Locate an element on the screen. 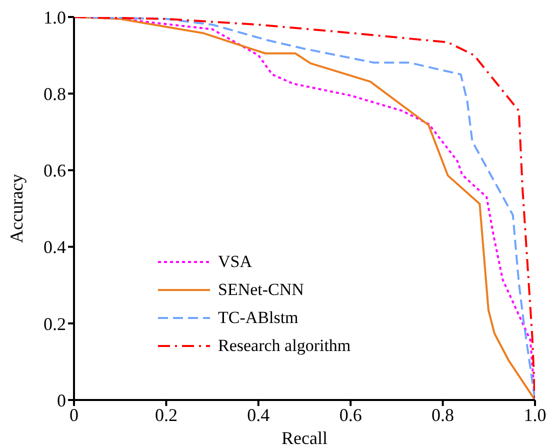  legend-label: SENet-CNN is located at coordinates (261, 290).